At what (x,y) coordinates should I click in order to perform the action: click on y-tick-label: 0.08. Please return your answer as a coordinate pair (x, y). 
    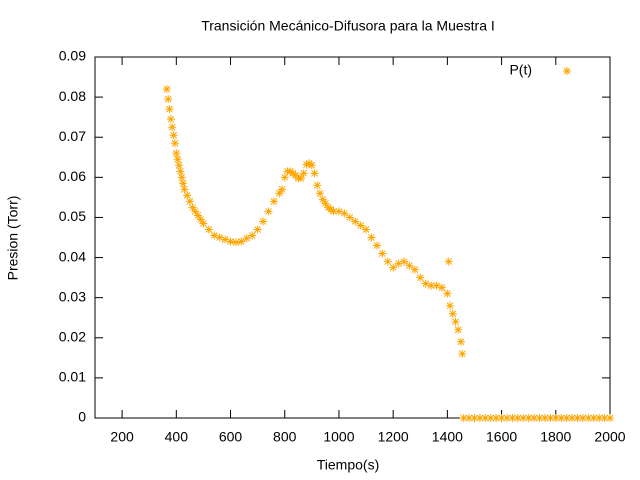
    Looking at the image, I should click on (72, 96).